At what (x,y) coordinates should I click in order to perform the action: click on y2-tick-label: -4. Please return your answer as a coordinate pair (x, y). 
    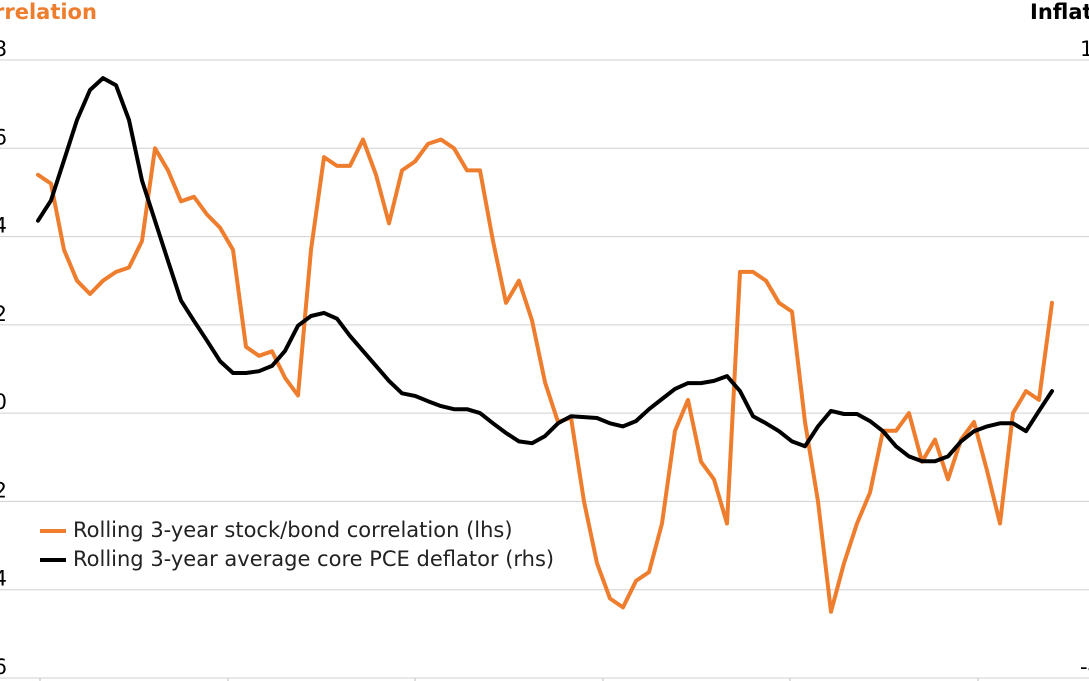
    Looking at the image, I should click on (1084, 667).